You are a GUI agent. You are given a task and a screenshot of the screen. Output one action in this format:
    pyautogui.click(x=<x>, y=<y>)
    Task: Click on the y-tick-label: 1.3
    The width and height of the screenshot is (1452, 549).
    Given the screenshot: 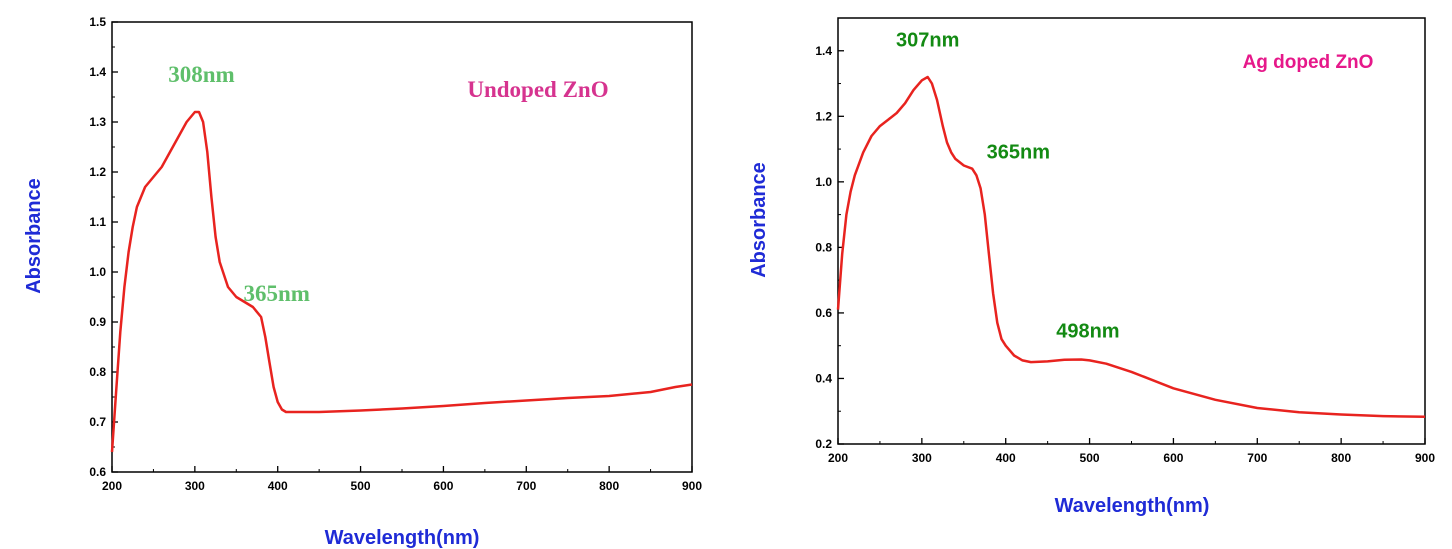 What is the action you would take?
    pyautogui.click(x=97, y=122)
    